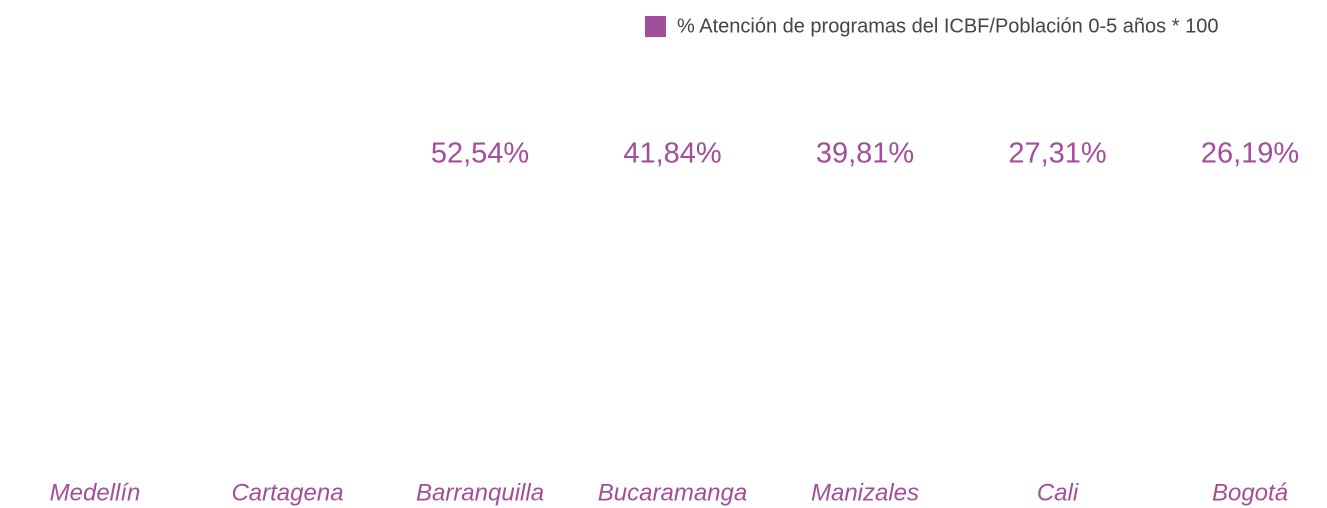 The height and width of the screenshot is (508, 1327). What do you see at coordinates (1058, 492) in the screenshot?
I see `category-label: Cali` at bounding box center [1058, 492].